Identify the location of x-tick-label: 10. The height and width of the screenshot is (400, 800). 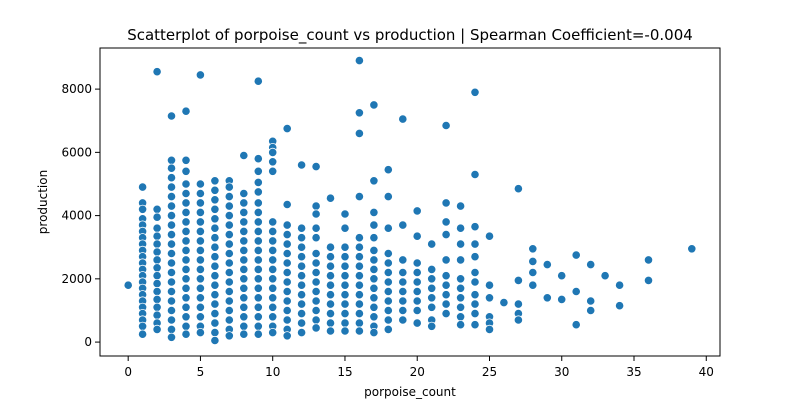
(272, 372).